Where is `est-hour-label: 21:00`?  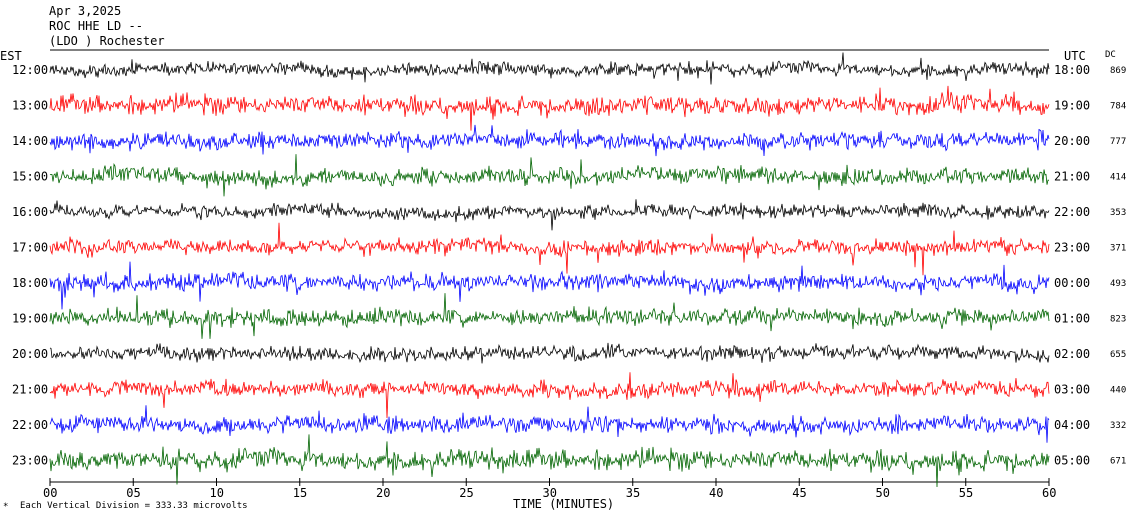 est-hour-label: 21:00 is located at coordinates (30, 390).